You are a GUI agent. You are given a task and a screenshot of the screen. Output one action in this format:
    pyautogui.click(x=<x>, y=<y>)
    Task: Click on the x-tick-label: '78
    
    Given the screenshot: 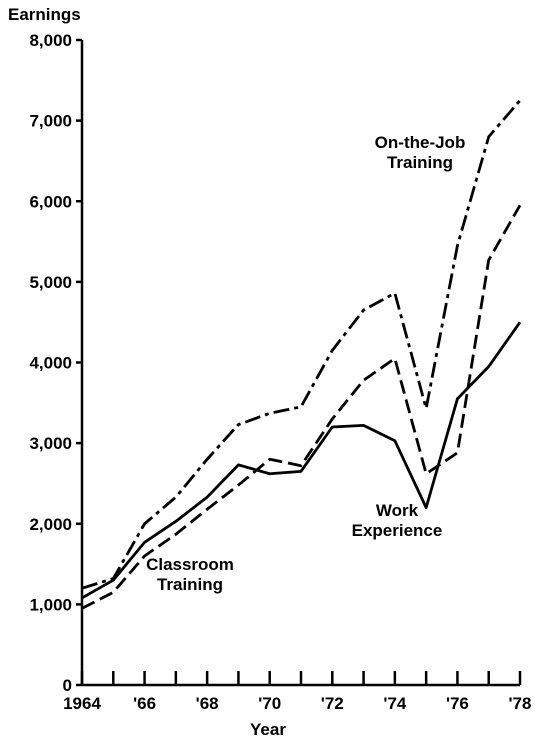 What is the action you would take?
    pyautogui.click(x=520, y=703)
    